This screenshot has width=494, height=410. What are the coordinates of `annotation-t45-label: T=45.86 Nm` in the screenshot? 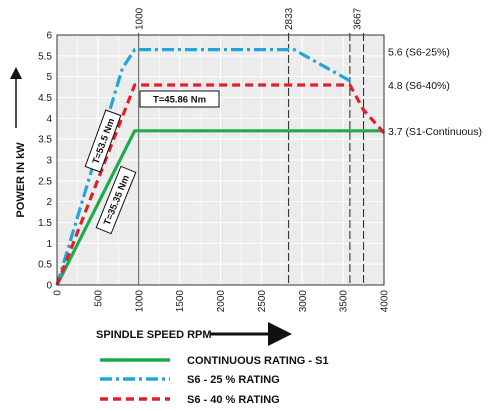 It's located at (179, 100).